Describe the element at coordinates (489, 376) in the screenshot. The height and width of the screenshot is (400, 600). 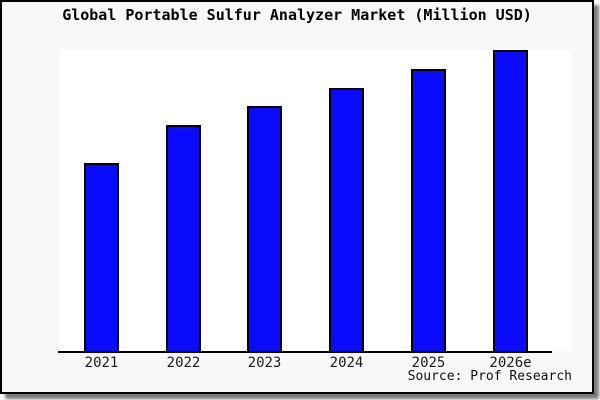
I see `source-credit: Source: Prof Research` at that location.